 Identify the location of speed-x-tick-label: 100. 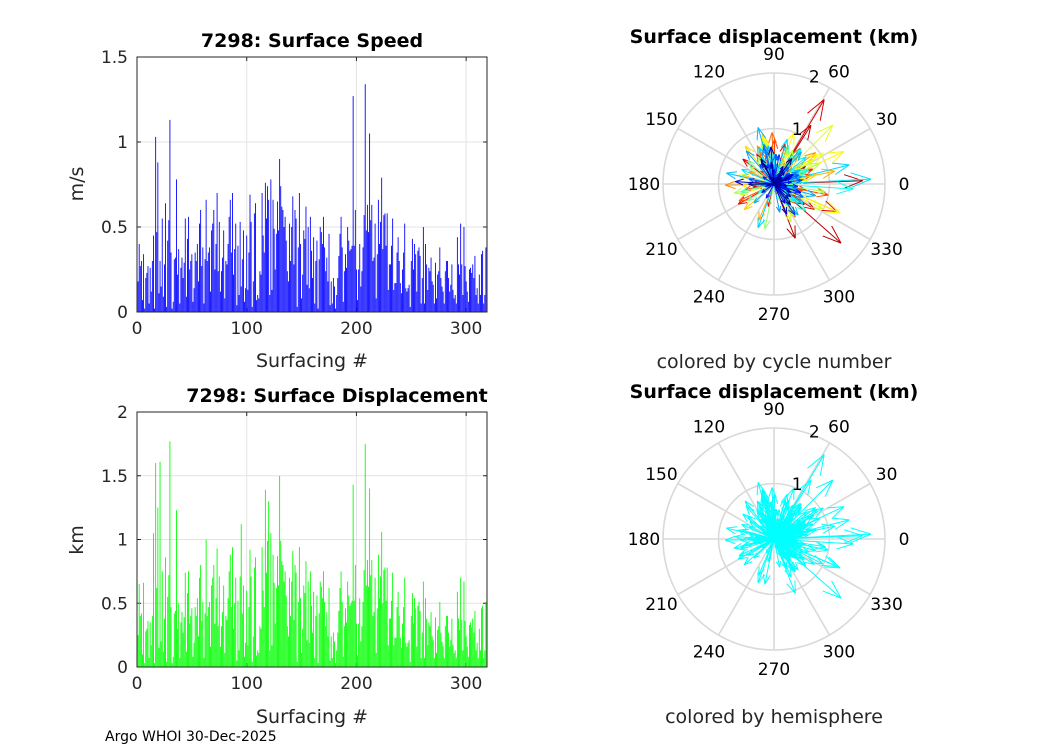
(246, 329).